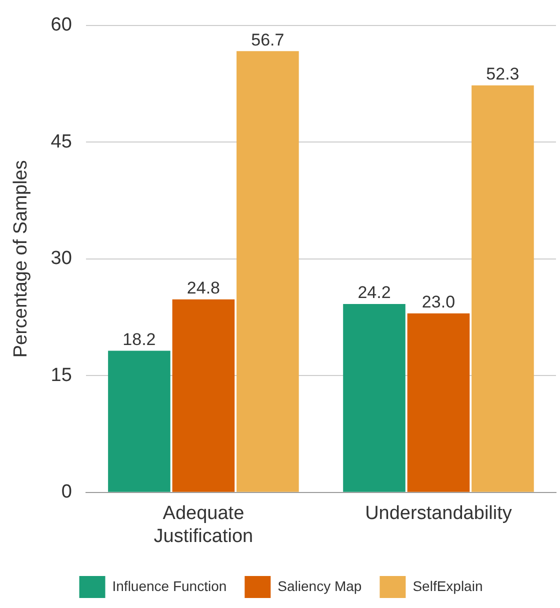 The image size is (560, 608). What do you see at coordinates (374, 292) in the screenshot?
I see `data-label: 24.2` at bounding box center [374, 292].